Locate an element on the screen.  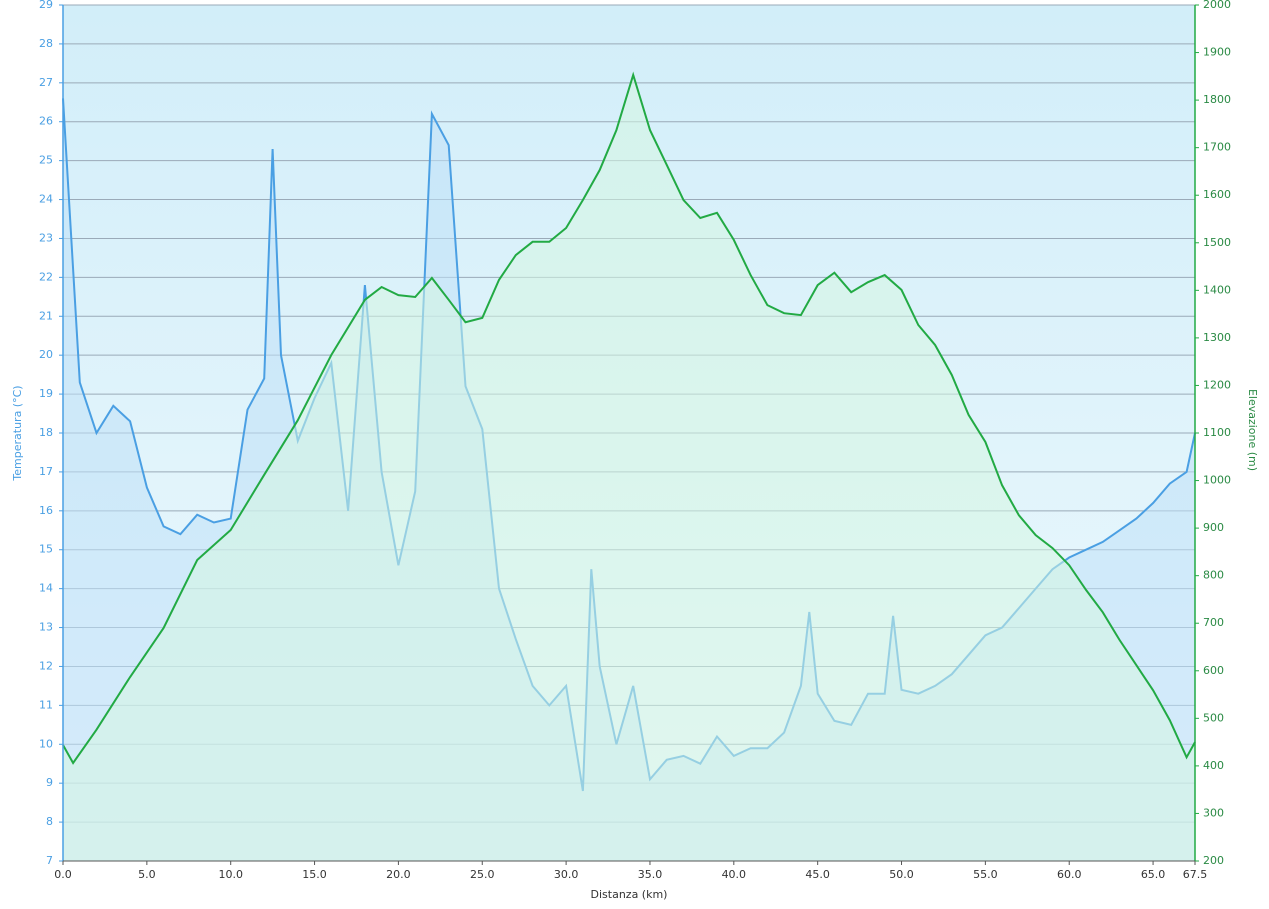
x-tick-label: 15.0 is located at coordinates (314, 874).